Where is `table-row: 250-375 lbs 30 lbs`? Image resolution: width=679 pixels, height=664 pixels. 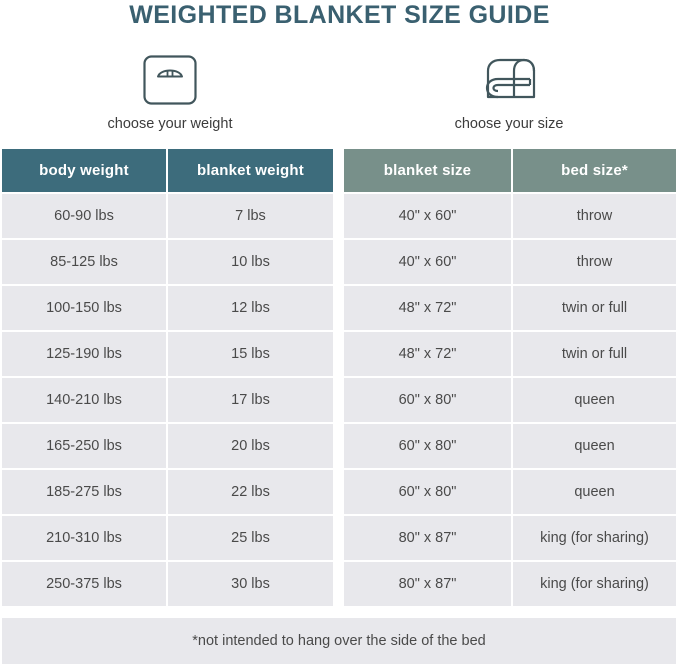
table-row: 250-375 lbs 30 lbs is located at coordinates (167, 584).